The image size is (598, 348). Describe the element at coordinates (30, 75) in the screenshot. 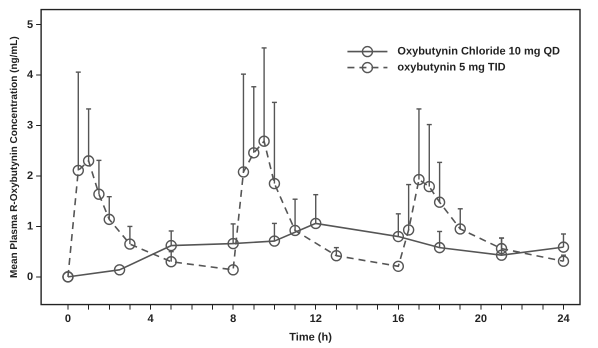

I see `y-tick-label: 4` at that location.